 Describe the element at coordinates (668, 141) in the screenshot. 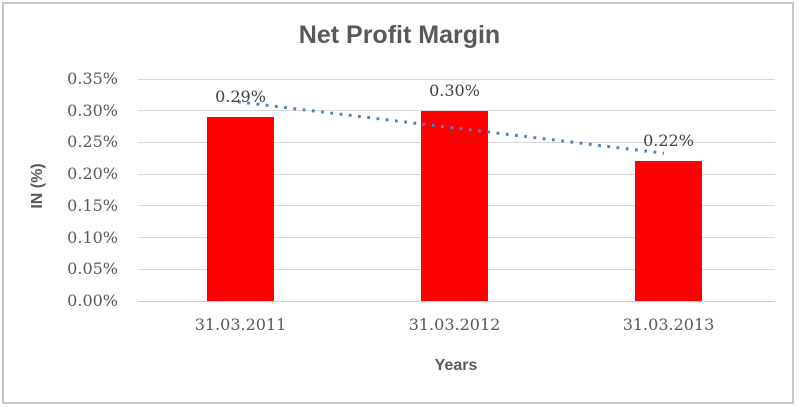

I see `data-label: 0.22%` at that location.